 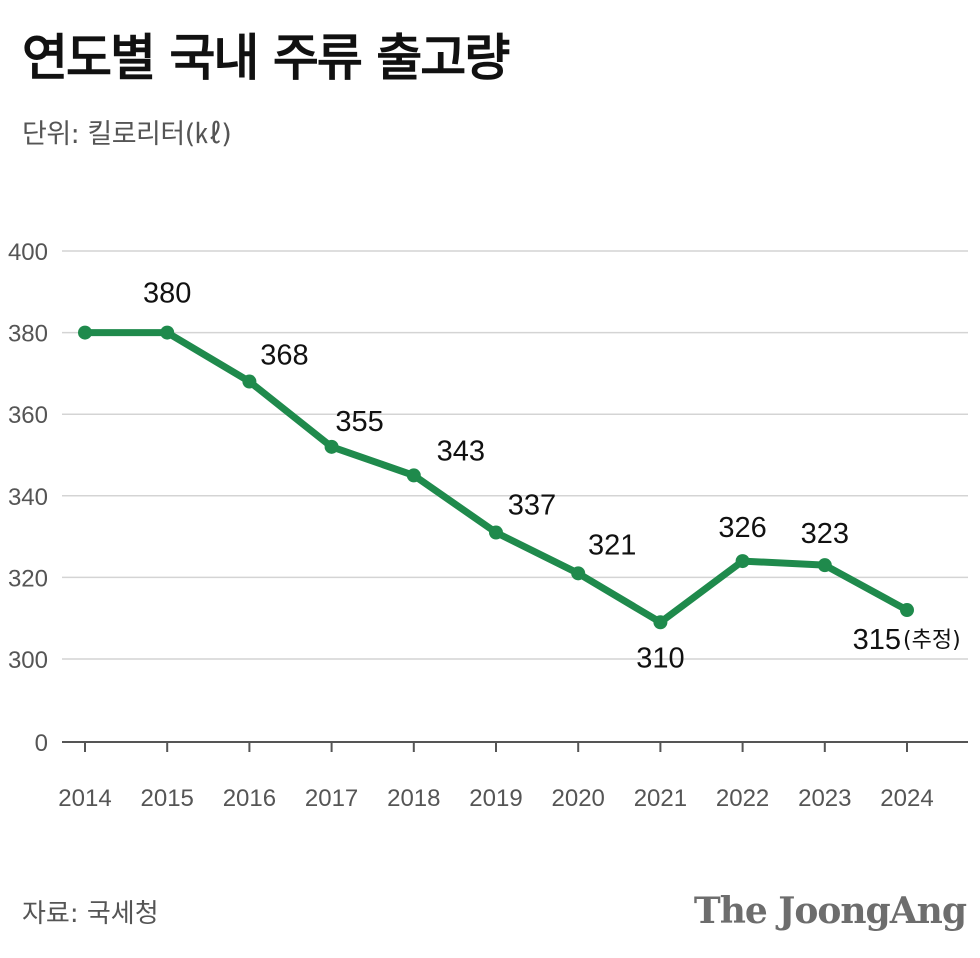 What do you see at coordinates (612, 545) in the screenshot?
I see `data-label: 321` at bounding box center [612, 545].